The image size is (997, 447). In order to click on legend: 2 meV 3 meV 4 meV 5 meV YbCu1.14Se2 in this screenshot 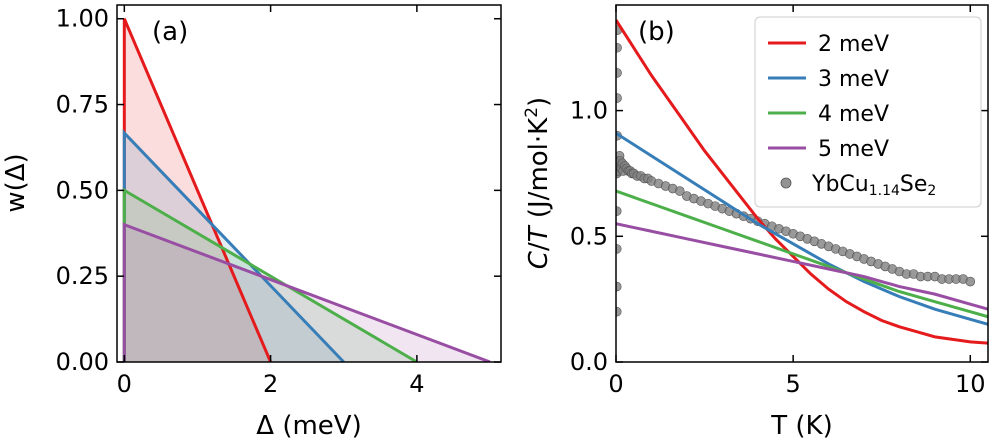, I will do `click(868, 112)`.